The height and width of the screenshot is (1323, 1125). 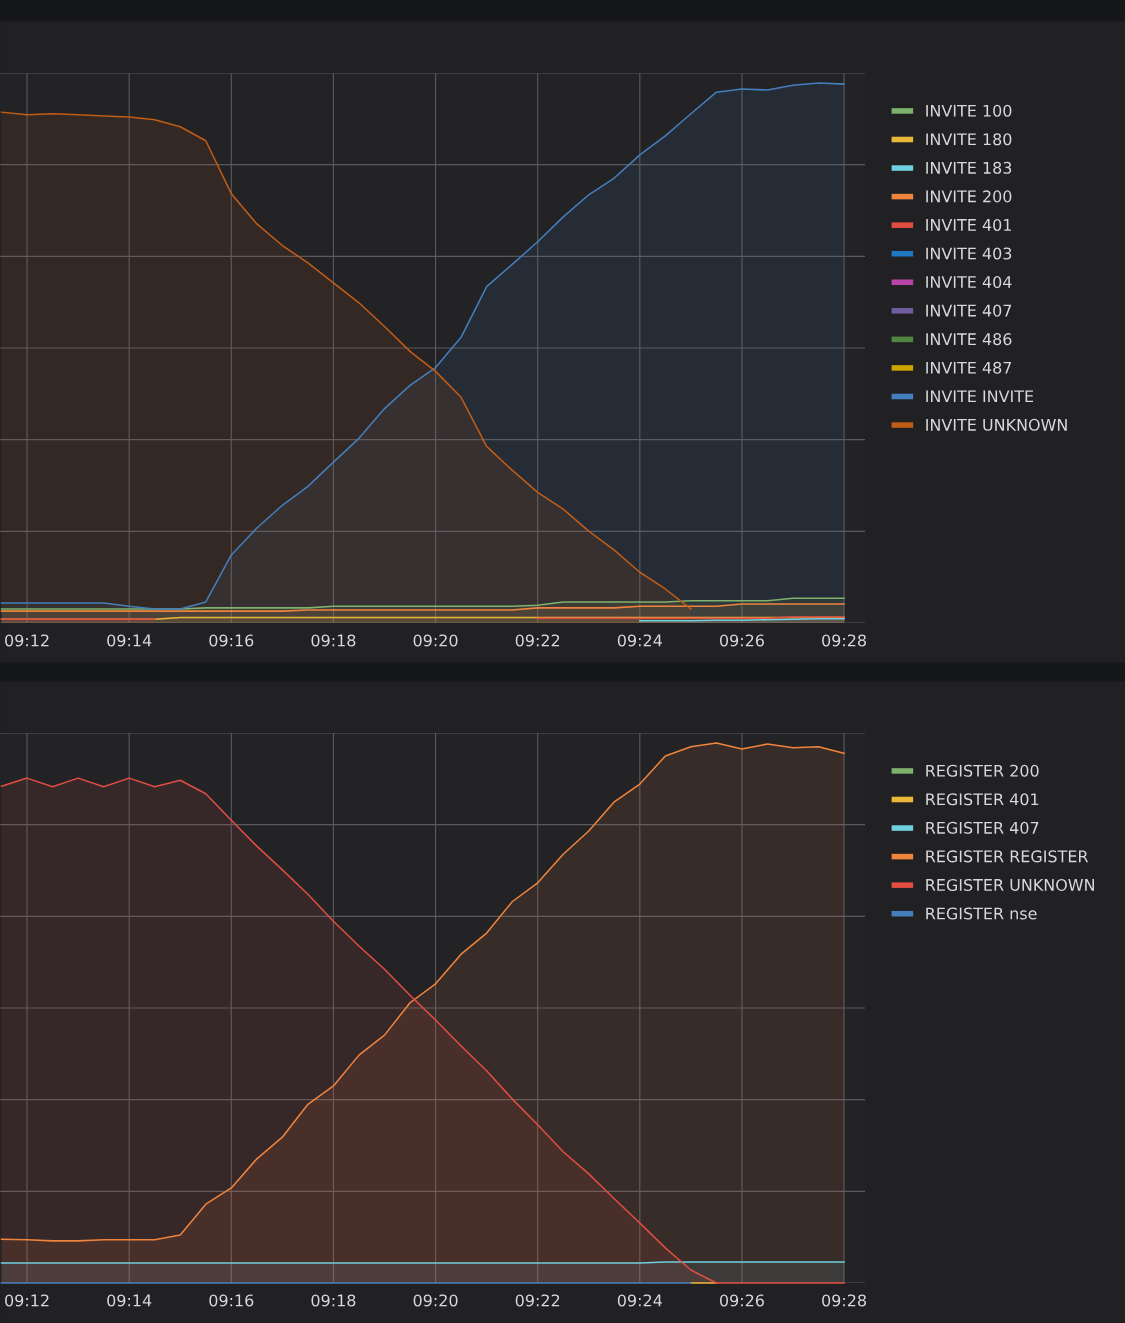 What do you see at coordinates (982, 770) in the screenshot?
I see `legend-label: REGISTER 200` at bounding box center [982, 770].